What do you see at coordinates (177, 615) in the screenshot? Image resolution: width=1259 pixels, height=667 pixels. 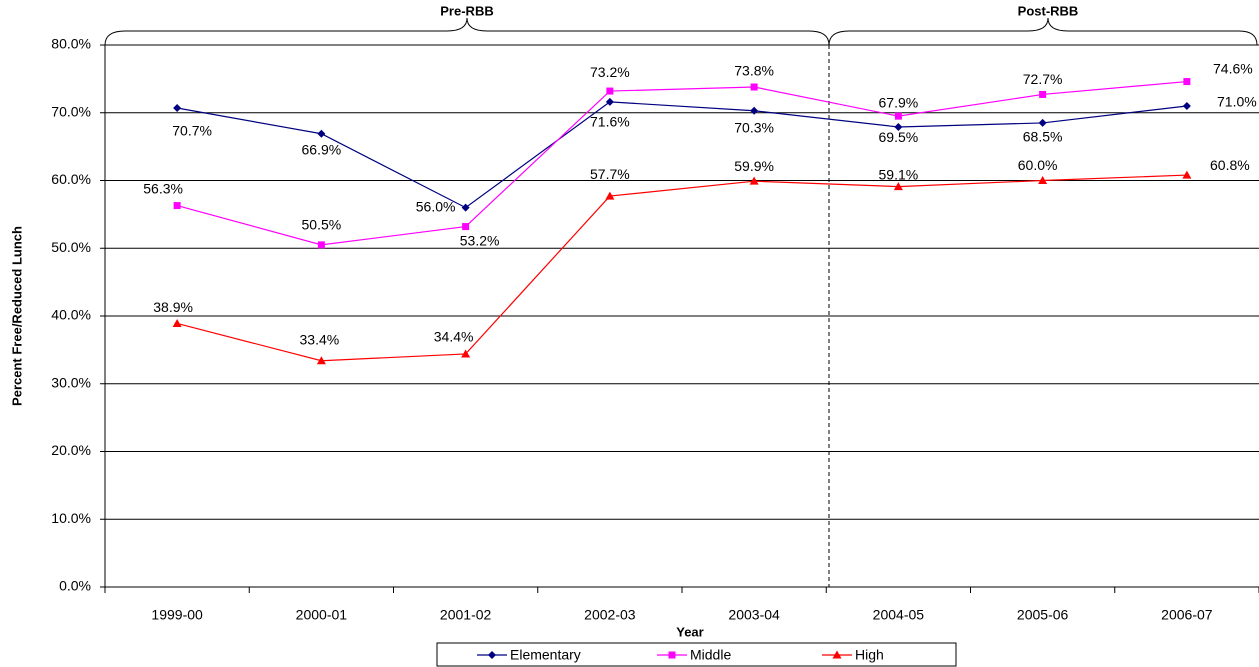 I see `x-tick-label: 1999-00` at bounding box center [177, 615].